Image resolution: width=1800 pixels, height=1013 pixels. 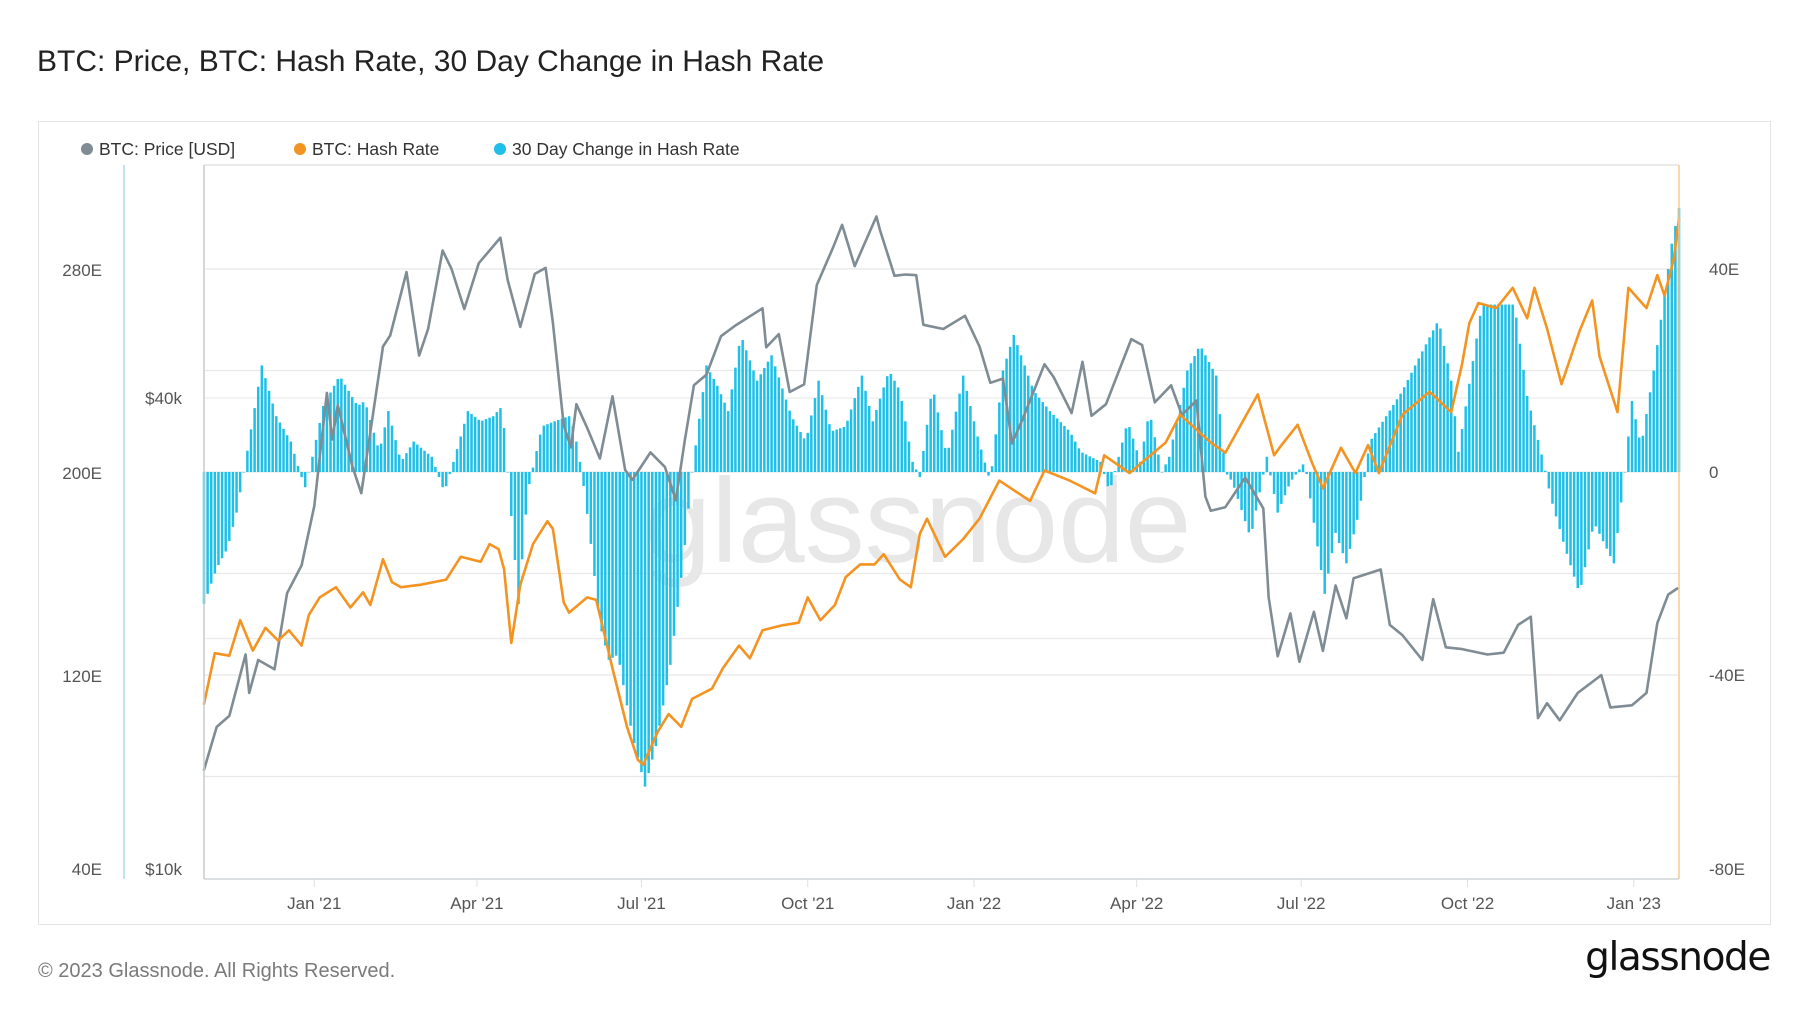 I want to click on legend-item-hash-rate: BTC: Hash Rate, so click(x=366, y=149).